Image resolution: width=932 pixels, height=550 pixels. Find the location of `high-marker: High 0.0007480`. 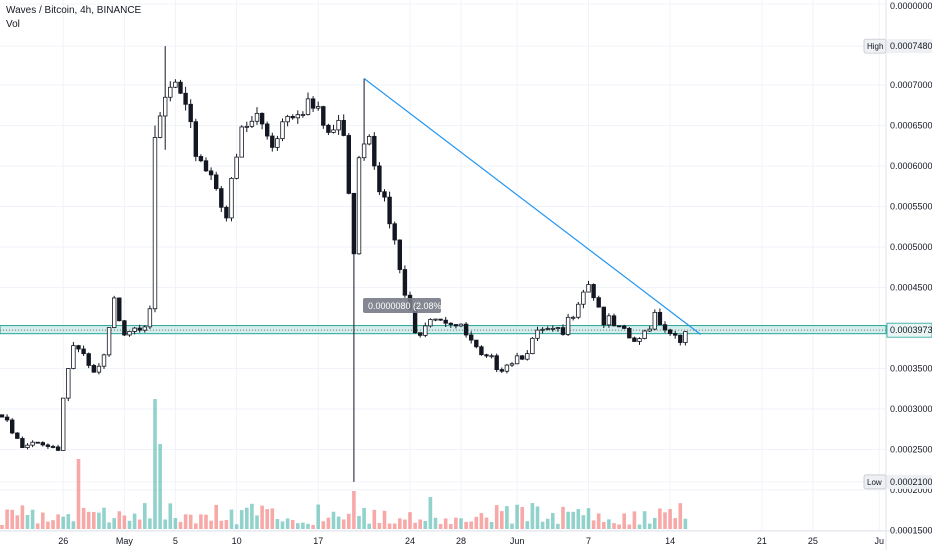

high-marker: High 0.0007480 is located at coordinates (897, 46).